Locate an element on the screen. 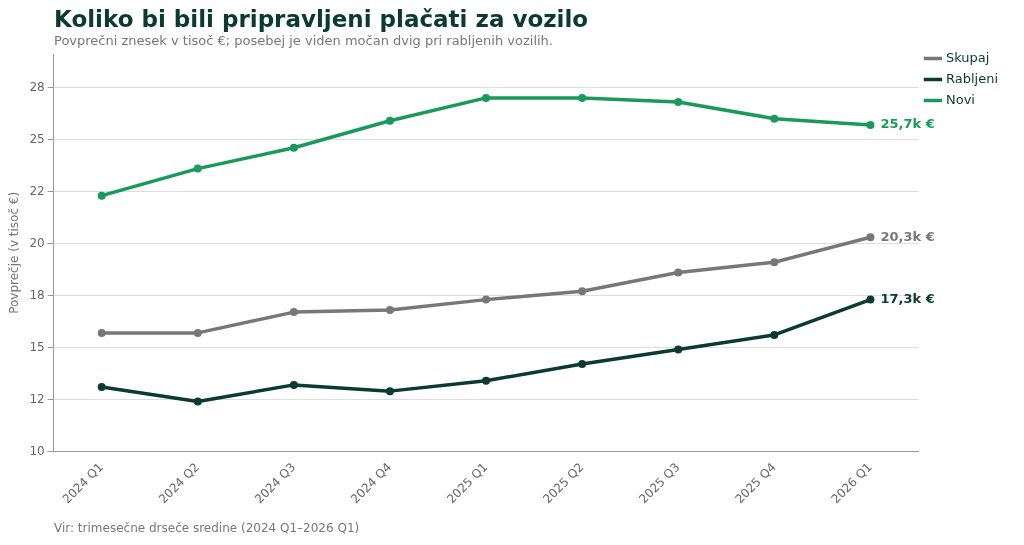 The image size is (1024, 545). annotation: 17,3k € is located at coordinates (907, 298).